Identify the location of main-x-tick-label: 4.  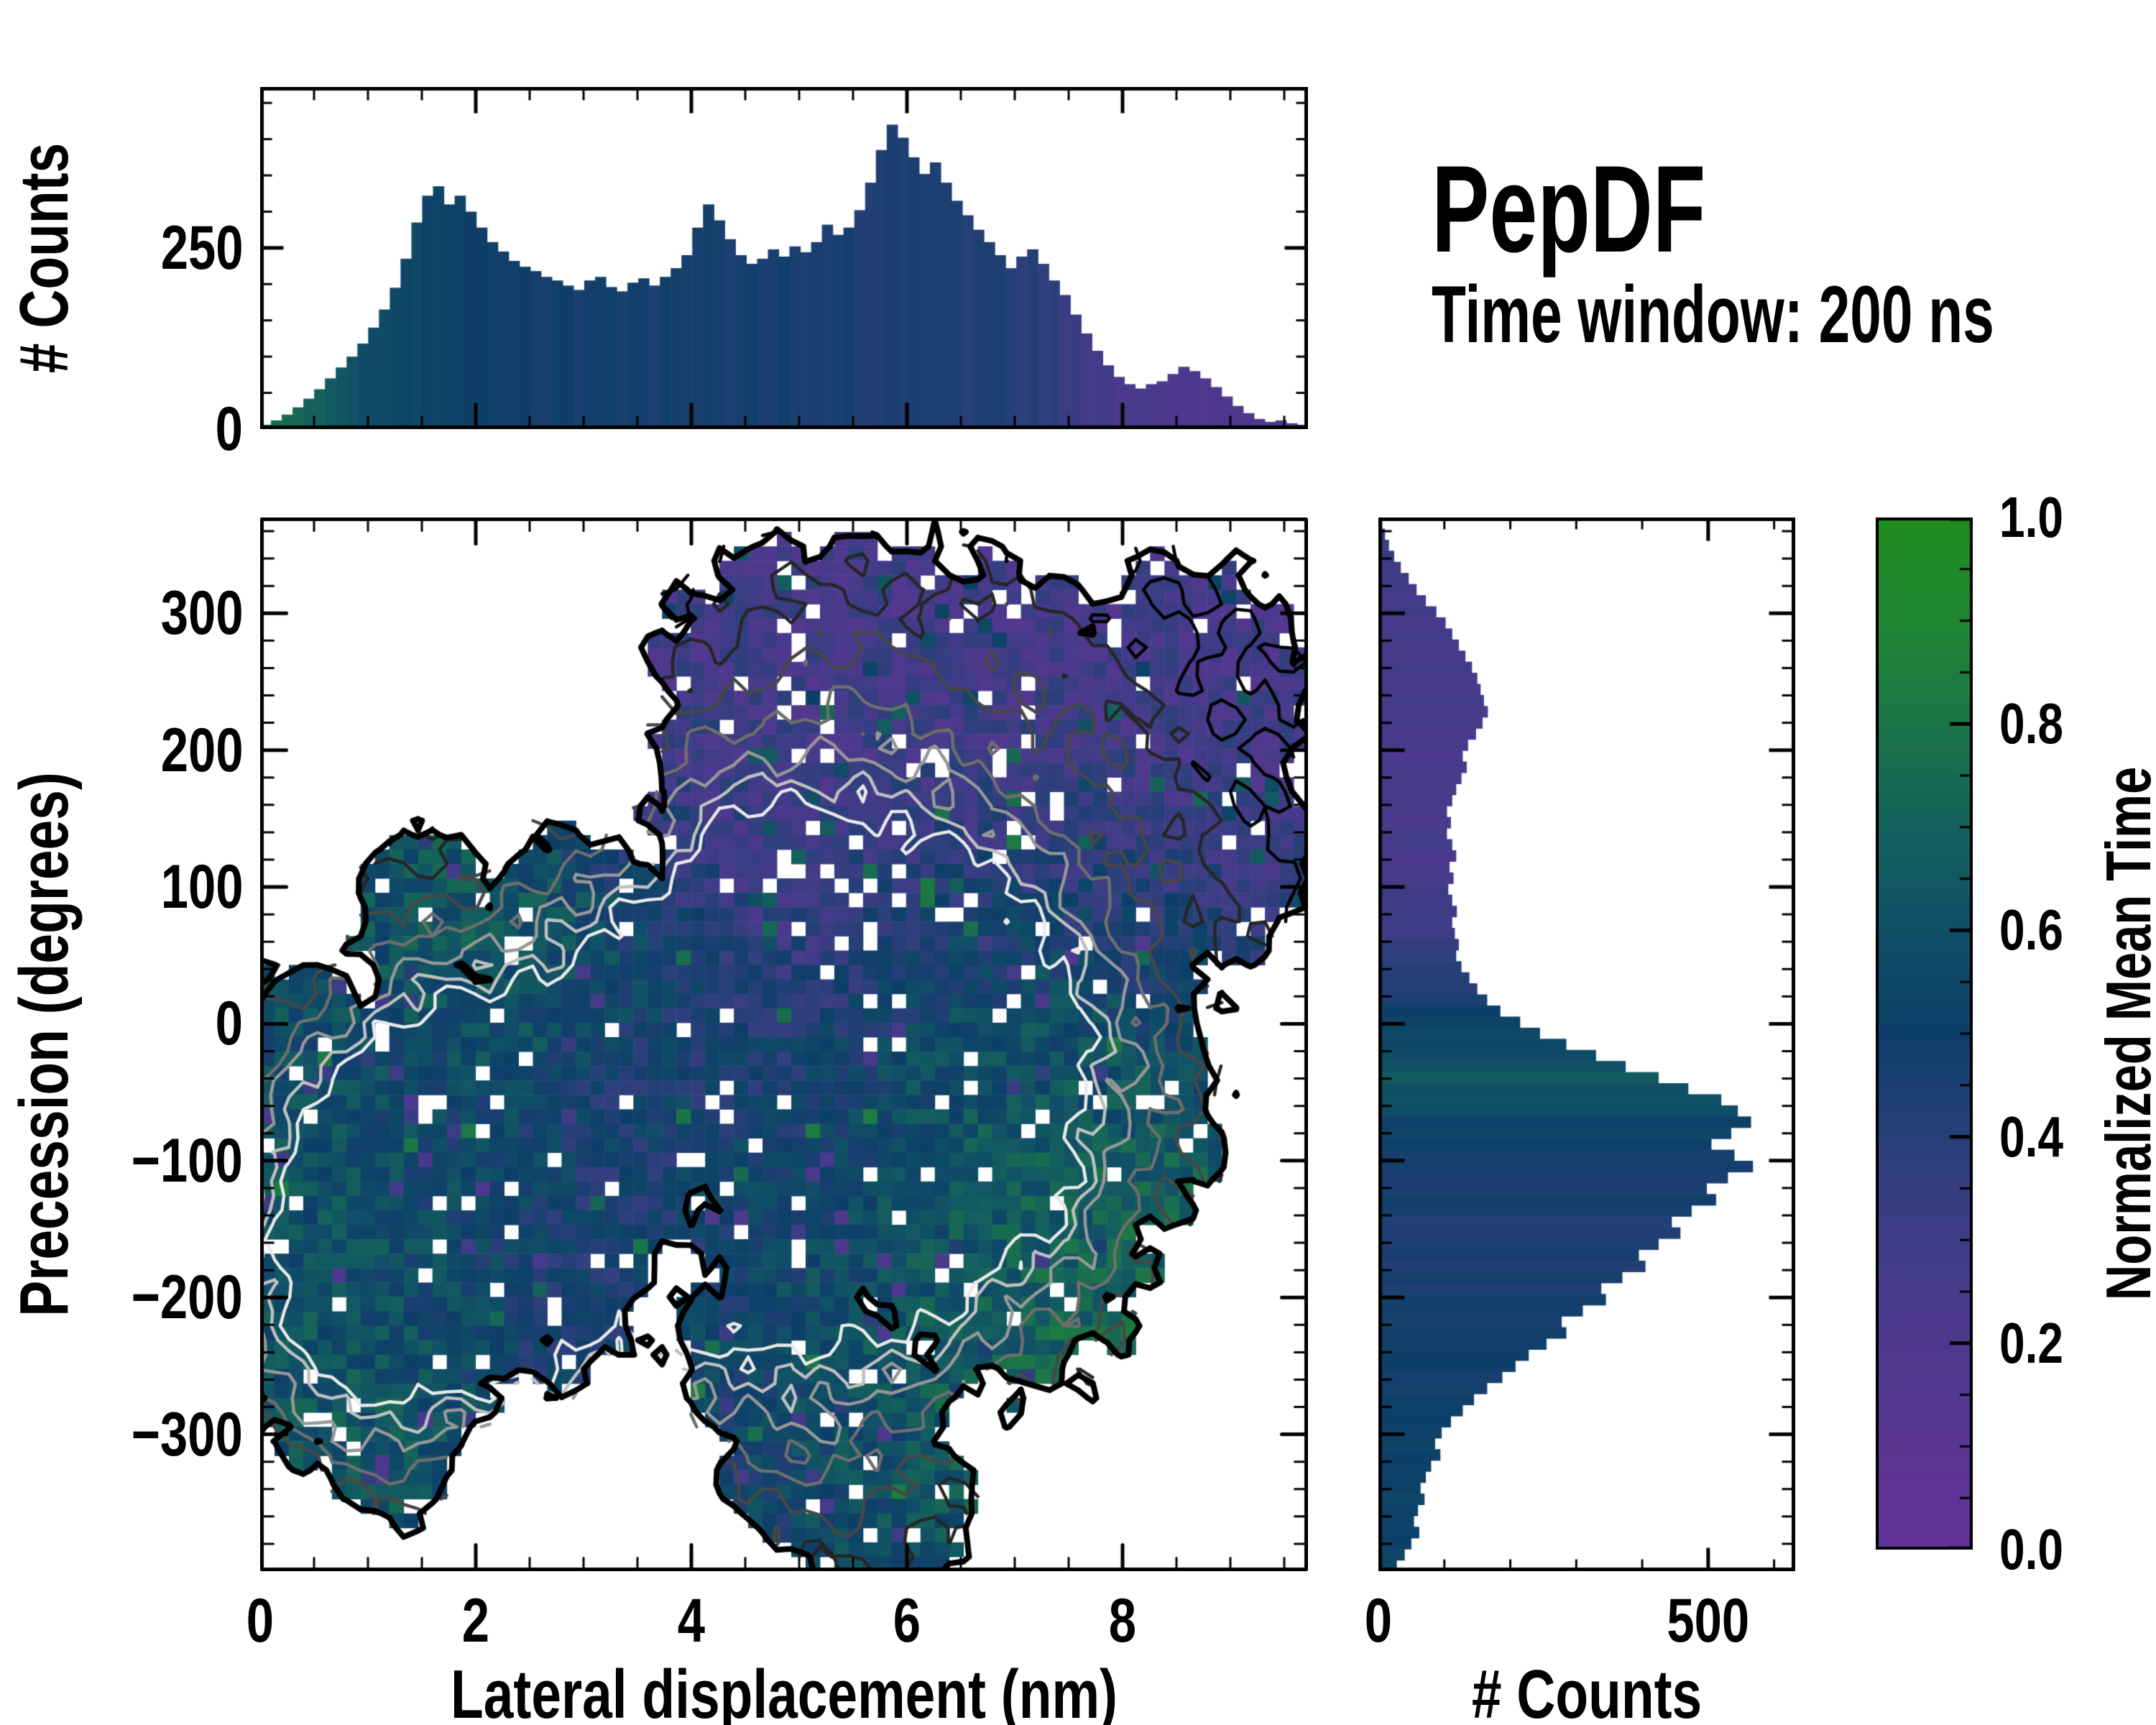
(691, 1620).